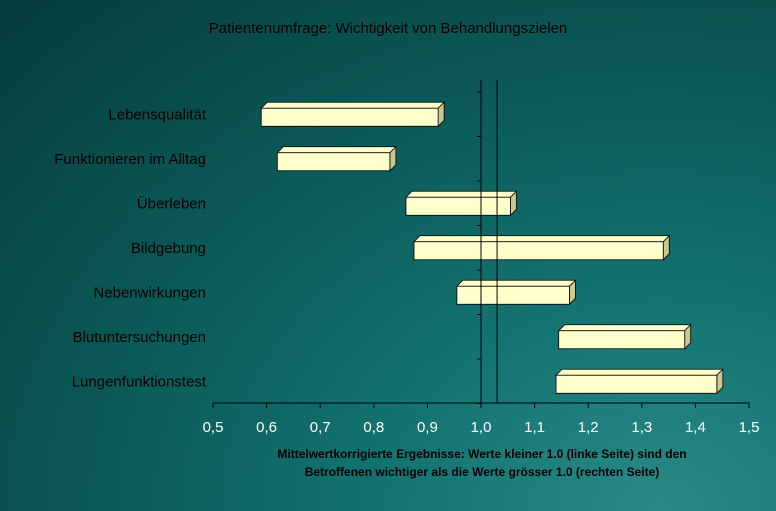 The image size is (776, 511). Describe the element at coordinates (213, 427) in the screenshot. I see `x-tick-label: 0,5` at that location.